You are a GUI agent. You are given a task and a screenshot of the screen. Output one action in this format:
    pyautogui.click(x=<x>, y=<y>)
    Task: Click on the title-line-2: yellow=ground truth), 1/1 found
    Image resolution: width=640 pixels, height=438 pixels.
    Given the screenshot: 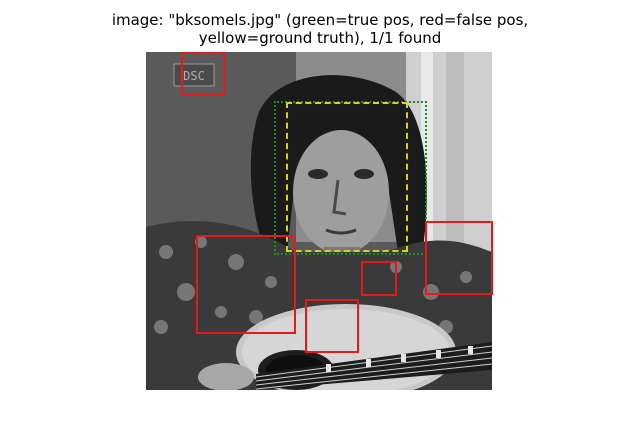 What is the action you would take?
    pyautogui.click(x=320, y=38)
    